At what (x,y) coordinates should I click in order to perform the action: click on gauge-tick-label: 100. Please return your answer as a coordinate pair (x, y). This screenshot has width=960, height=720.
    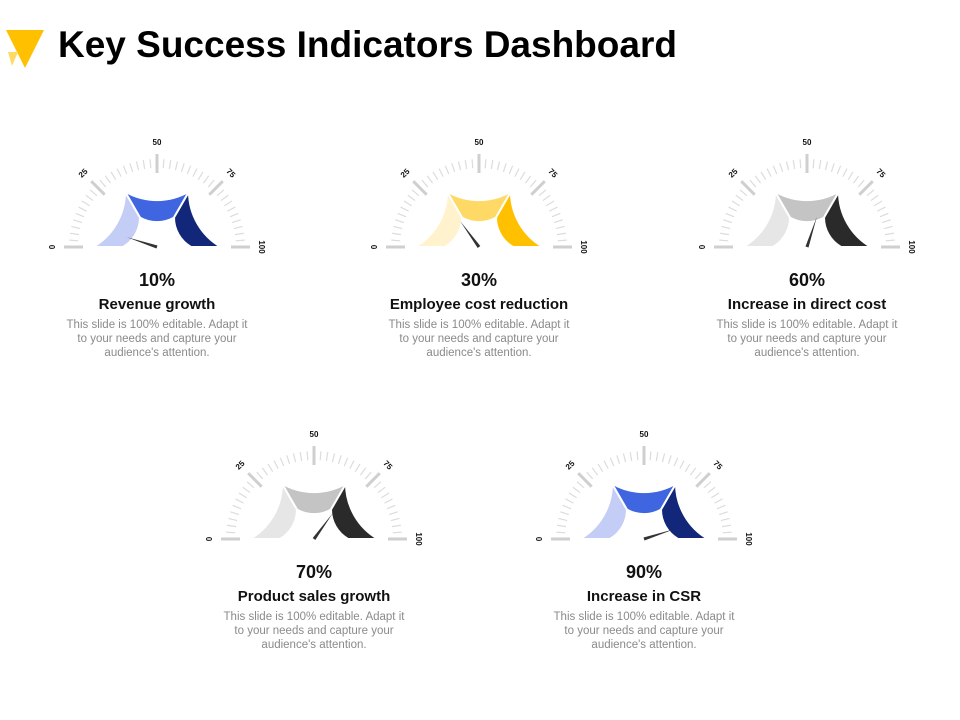
    Looking at the image, I should click on (261, 247).